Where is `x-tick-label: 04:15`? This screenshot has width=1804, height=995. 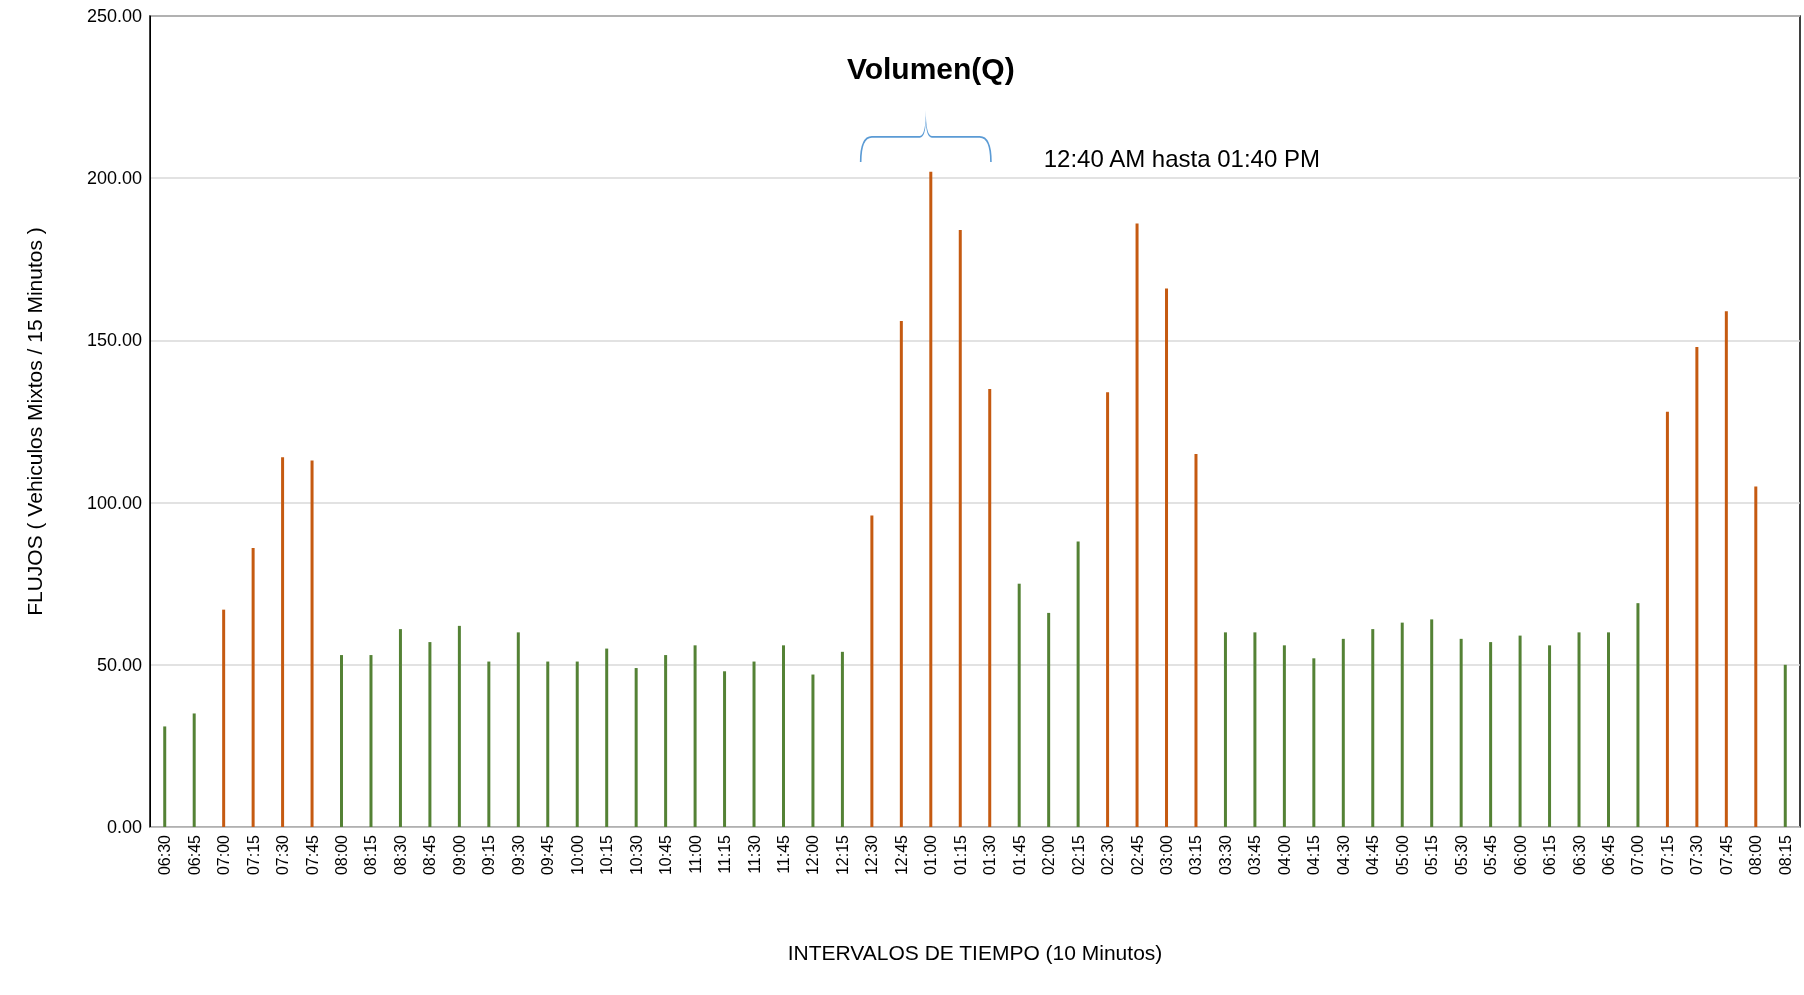
x-tick-label: 04:15 is located at coordinates (1314, 855).